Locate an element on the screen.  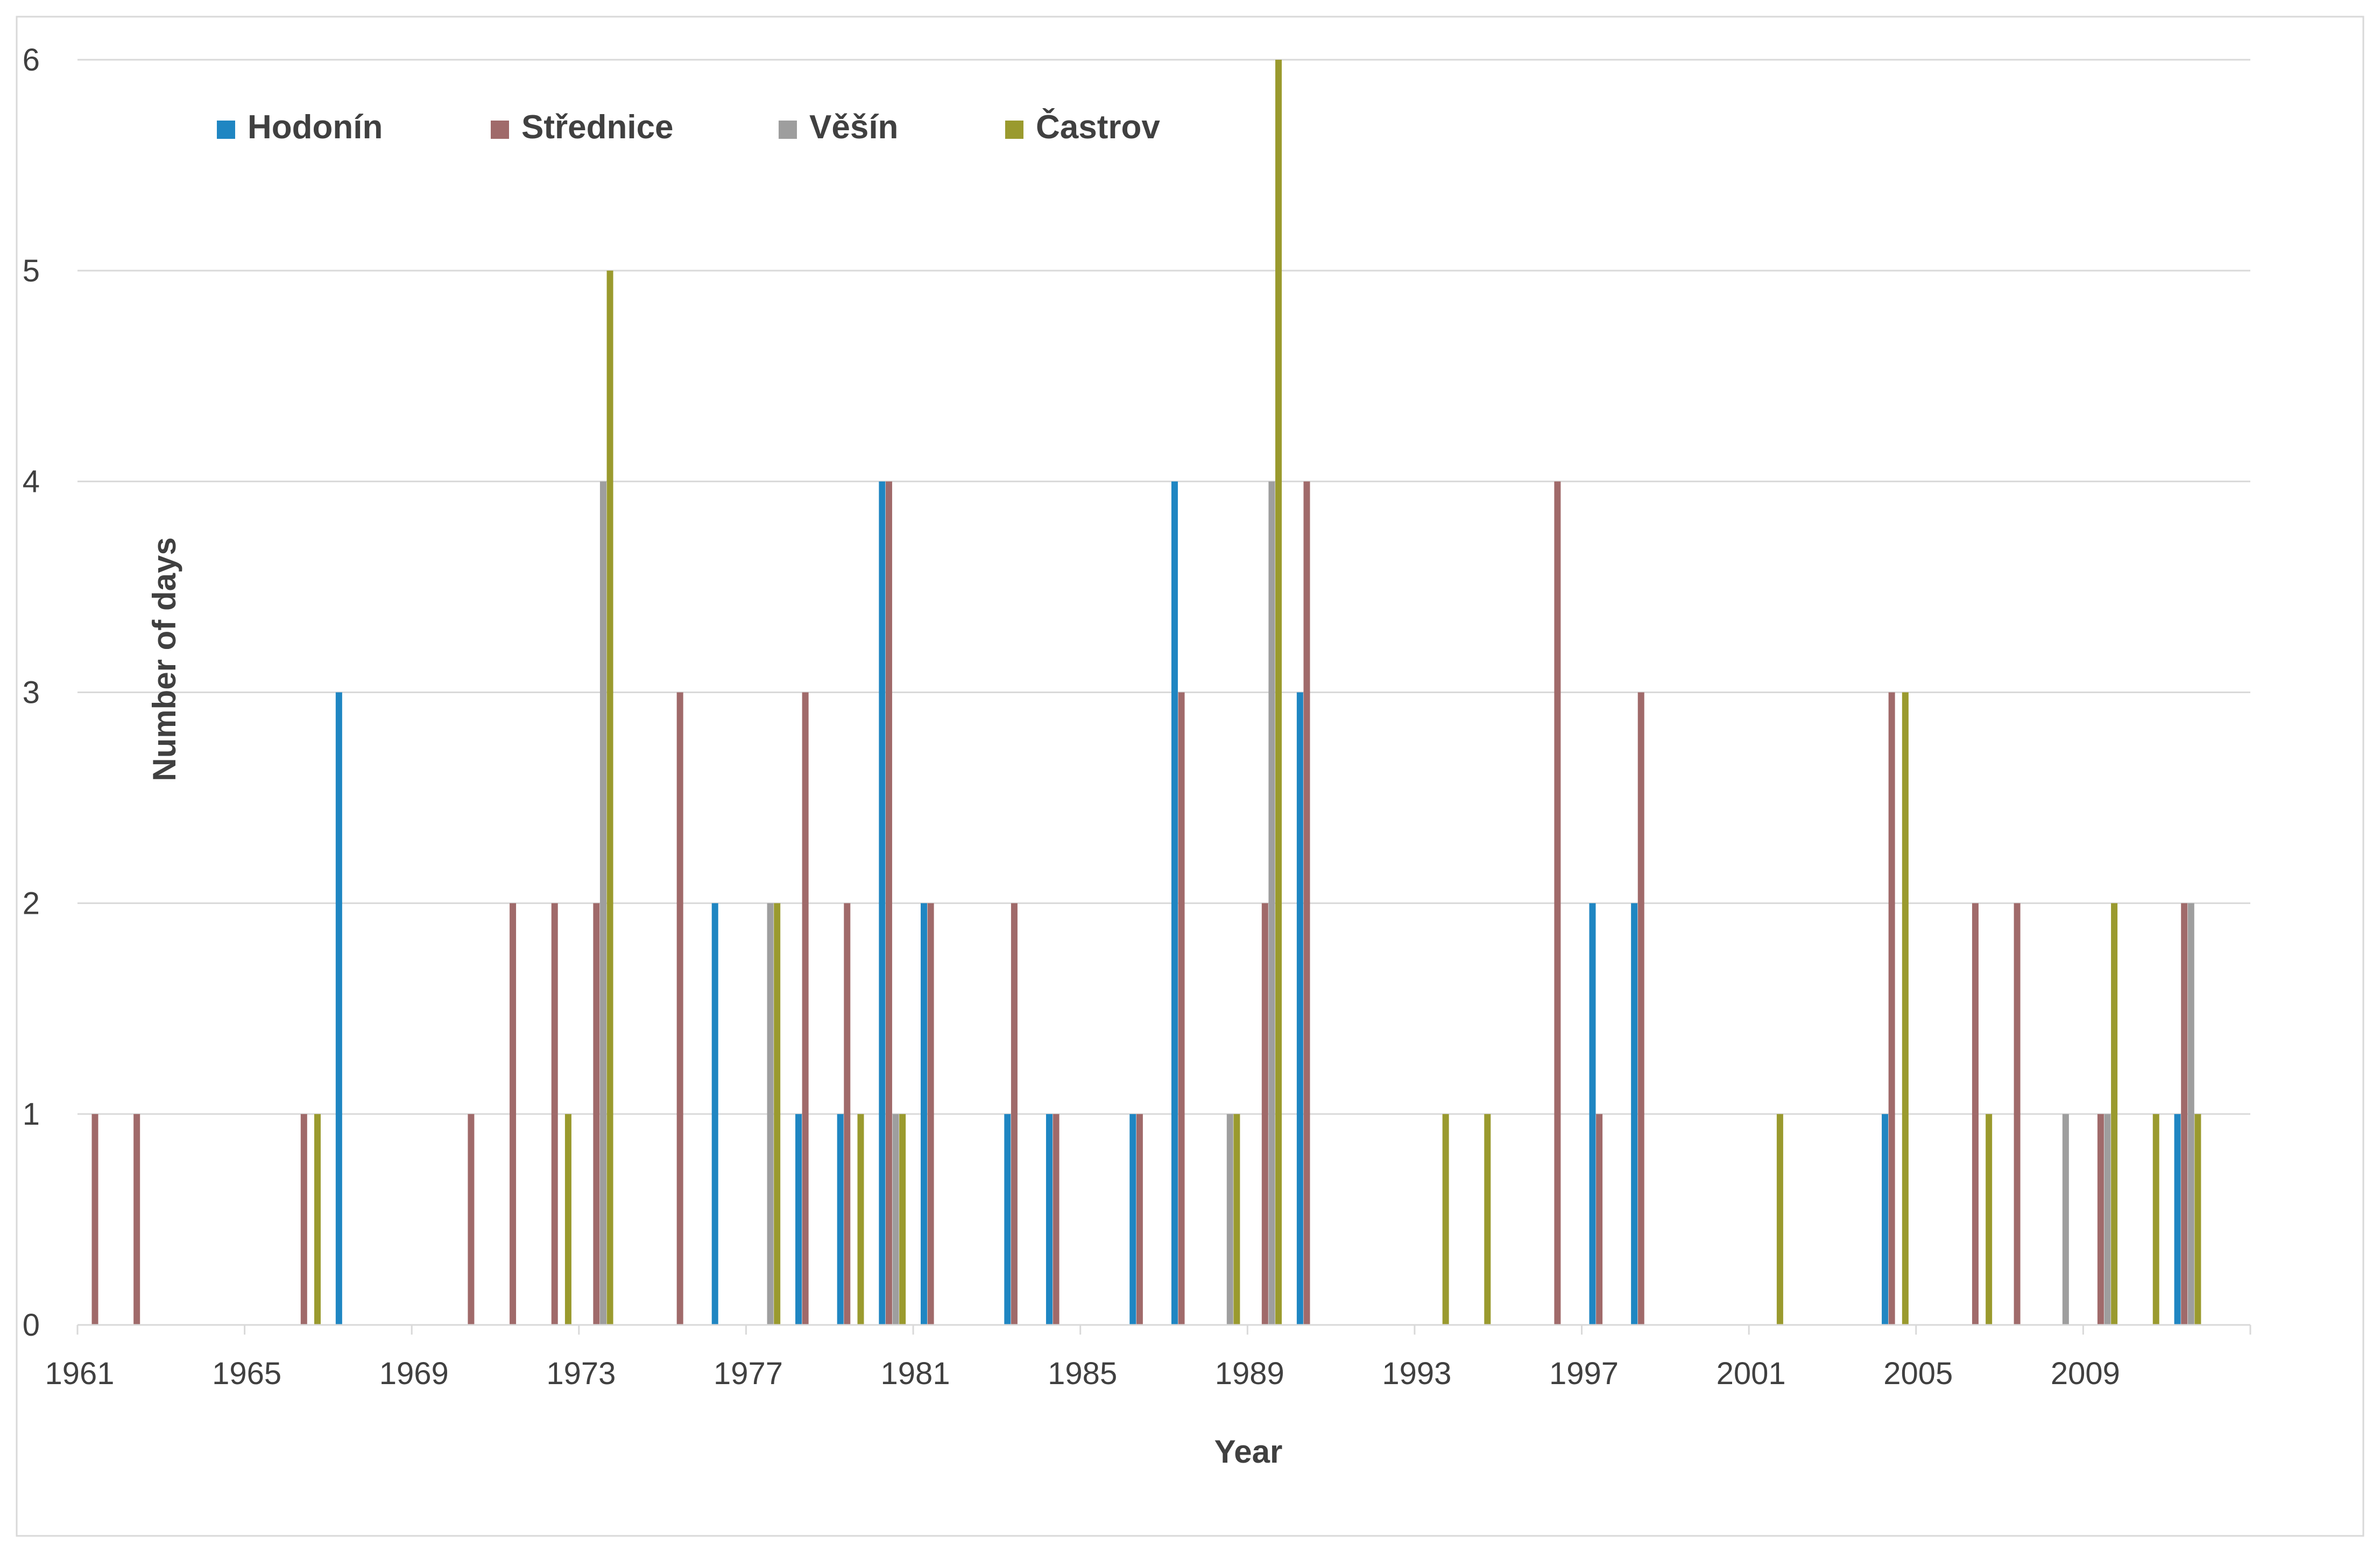
bar-Střednice-2004 is located at coordinates (1891, 1008).